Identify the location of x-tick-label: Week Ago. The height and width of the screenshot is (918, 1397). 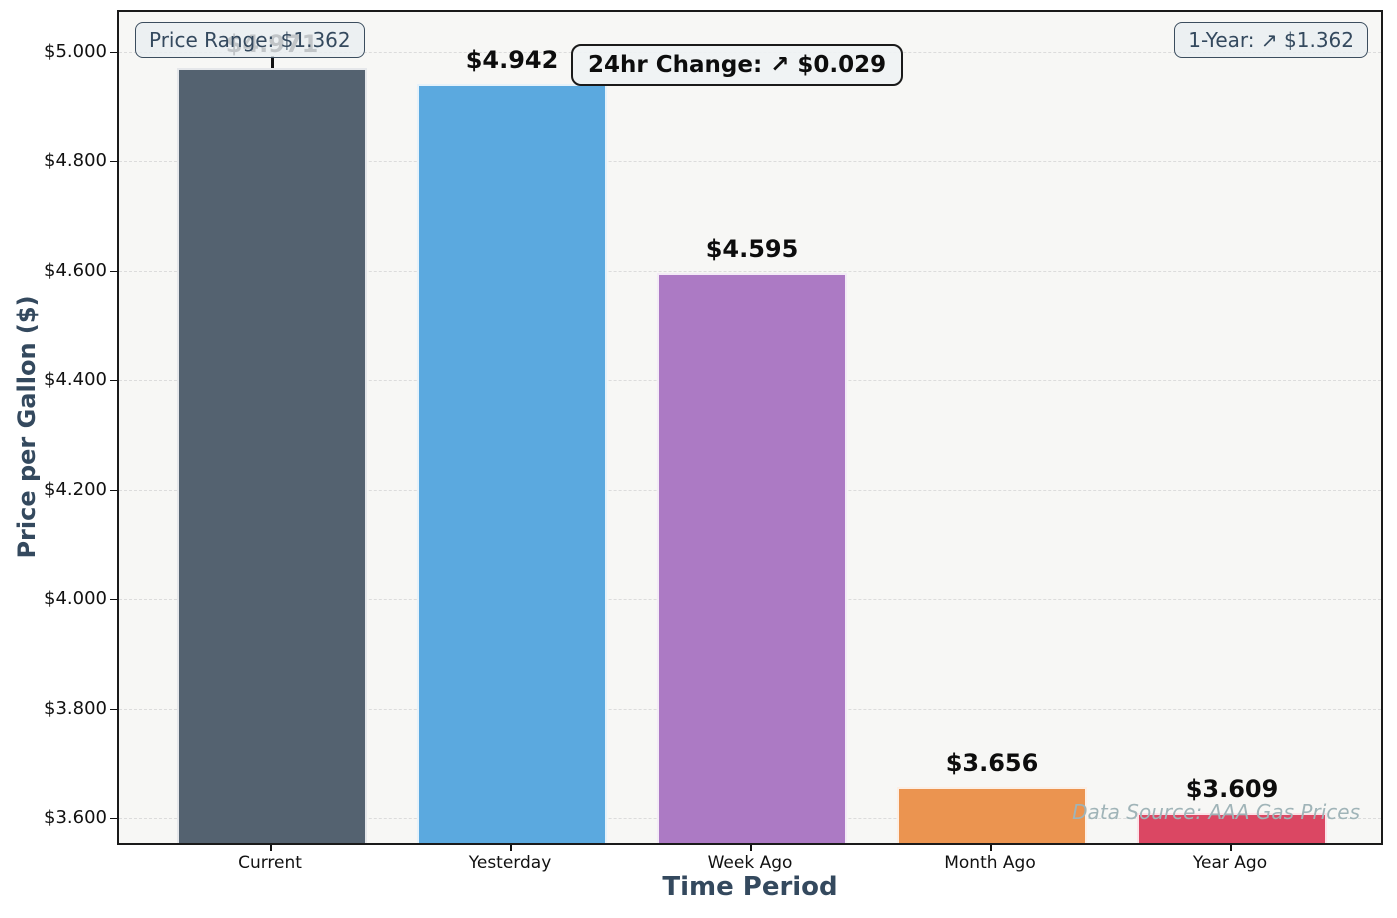
(750, 863).